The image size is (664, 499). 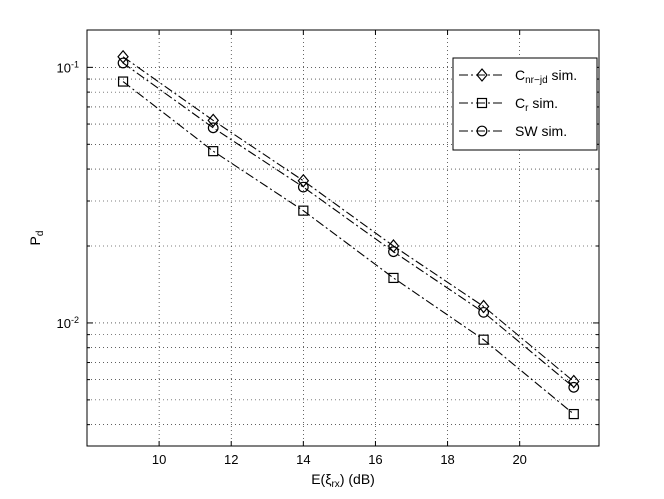 I want to click on legend-item: Cnr−jd sim., so click(x=518, y=76).